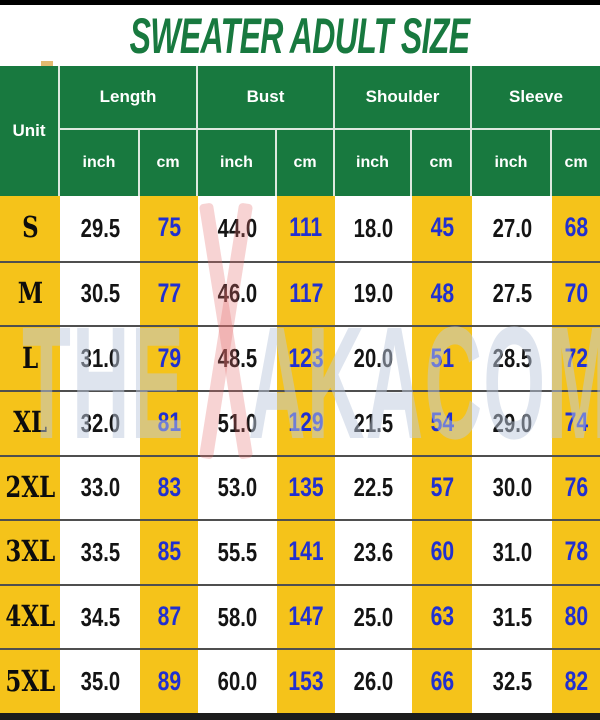  I want to click on page-title: SWEATER ADULT SIZE, so click(300, 35).